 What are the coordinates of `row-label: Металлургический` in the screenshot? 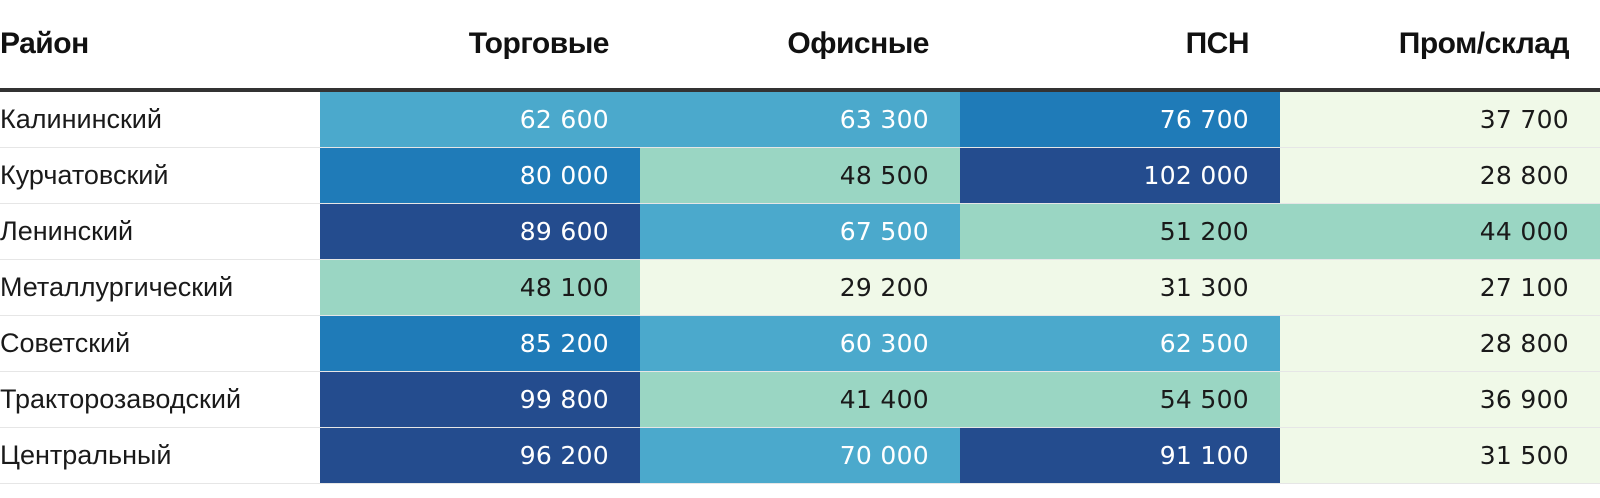 It's located at (160, 287).